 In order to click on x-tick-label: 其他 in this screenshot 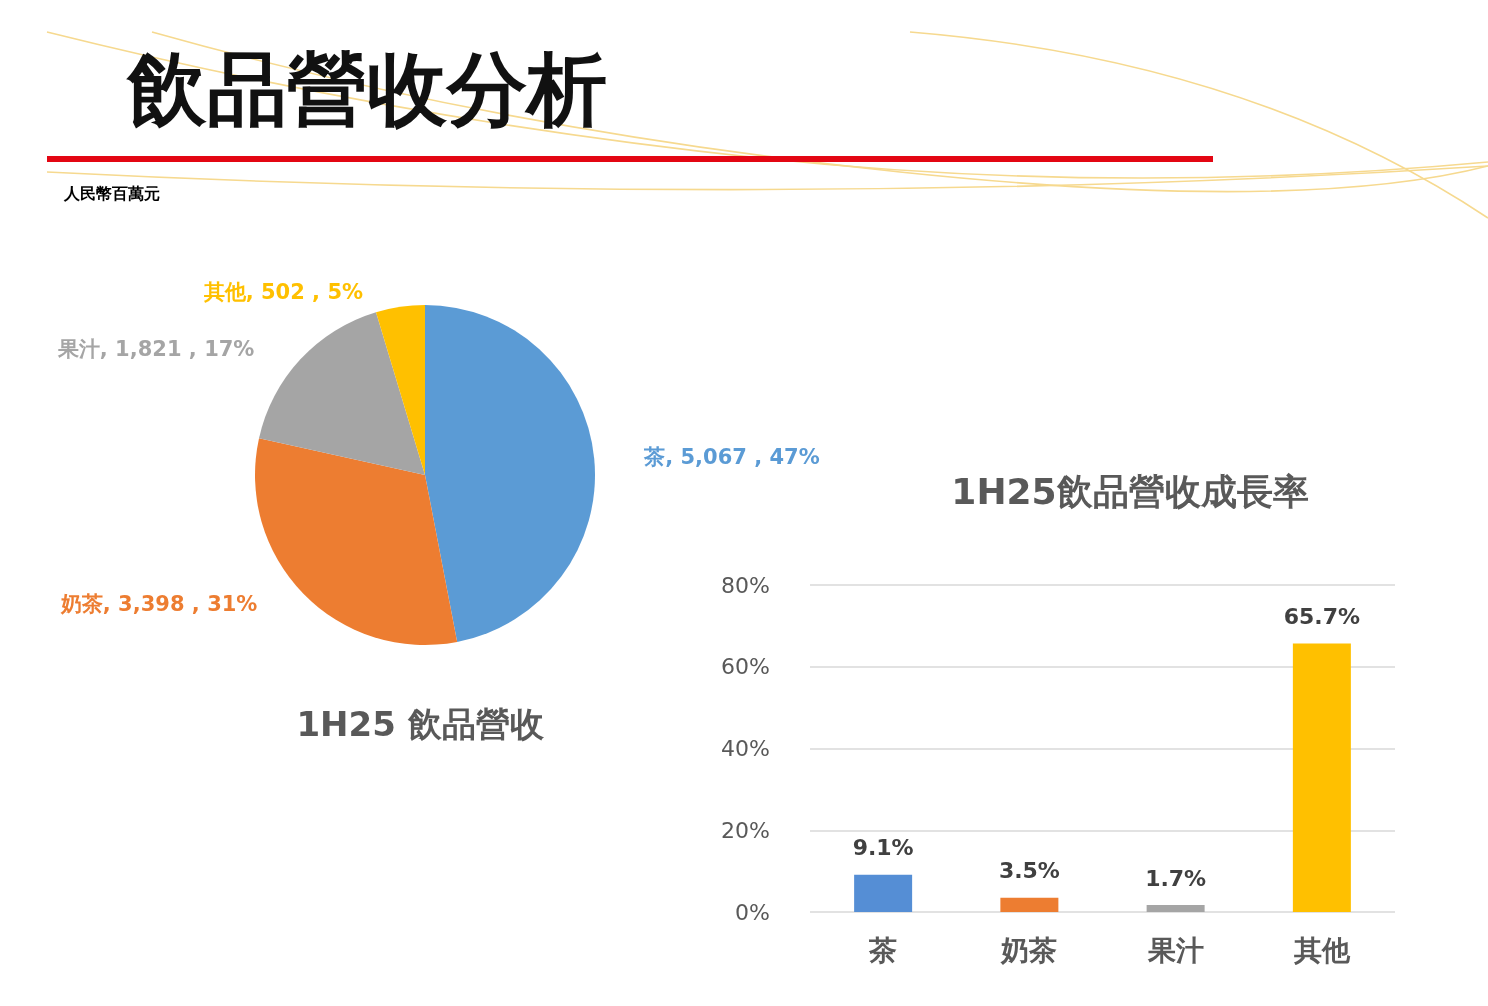, I will do `click(1321, 950)`.